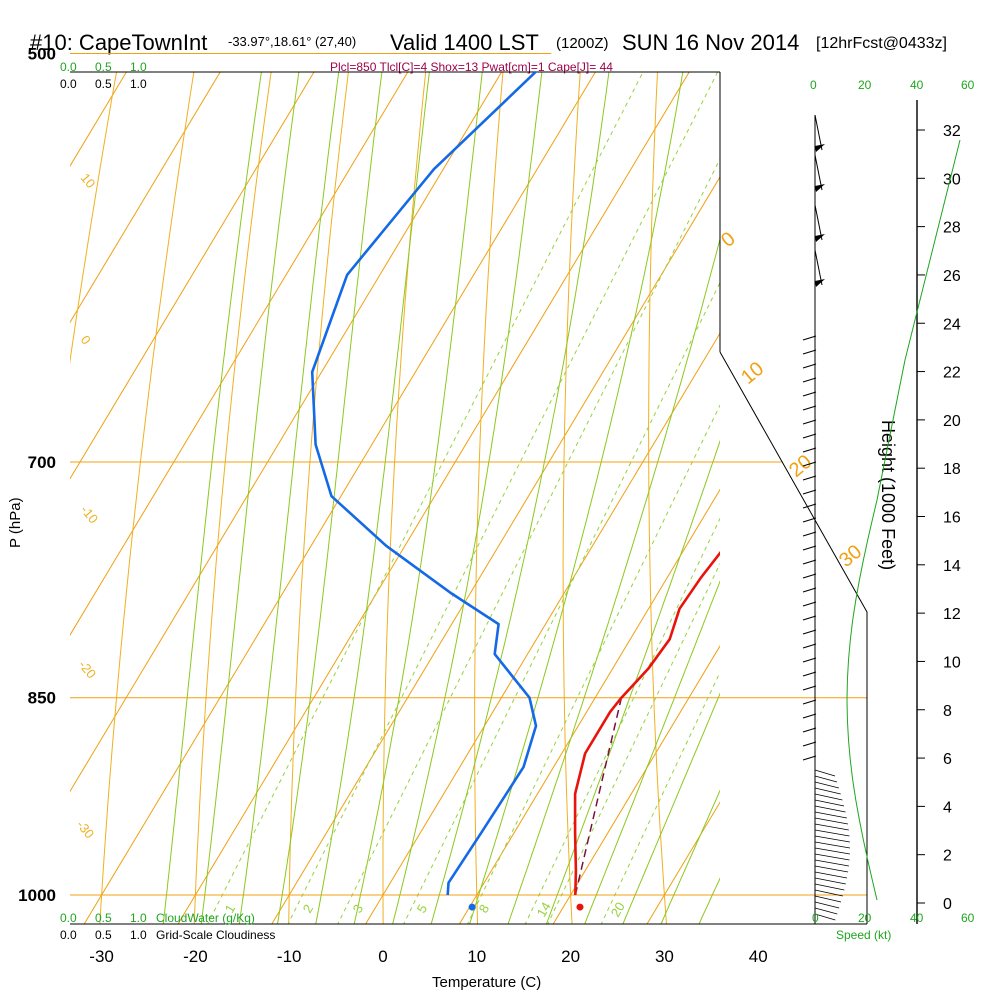 This screenshot has width=1000, height=1005. What do you see at coordinates (464, 42) in the screenshot?
I see `valid-time: Valid 1400 LST` at bounding box center [464, 42].